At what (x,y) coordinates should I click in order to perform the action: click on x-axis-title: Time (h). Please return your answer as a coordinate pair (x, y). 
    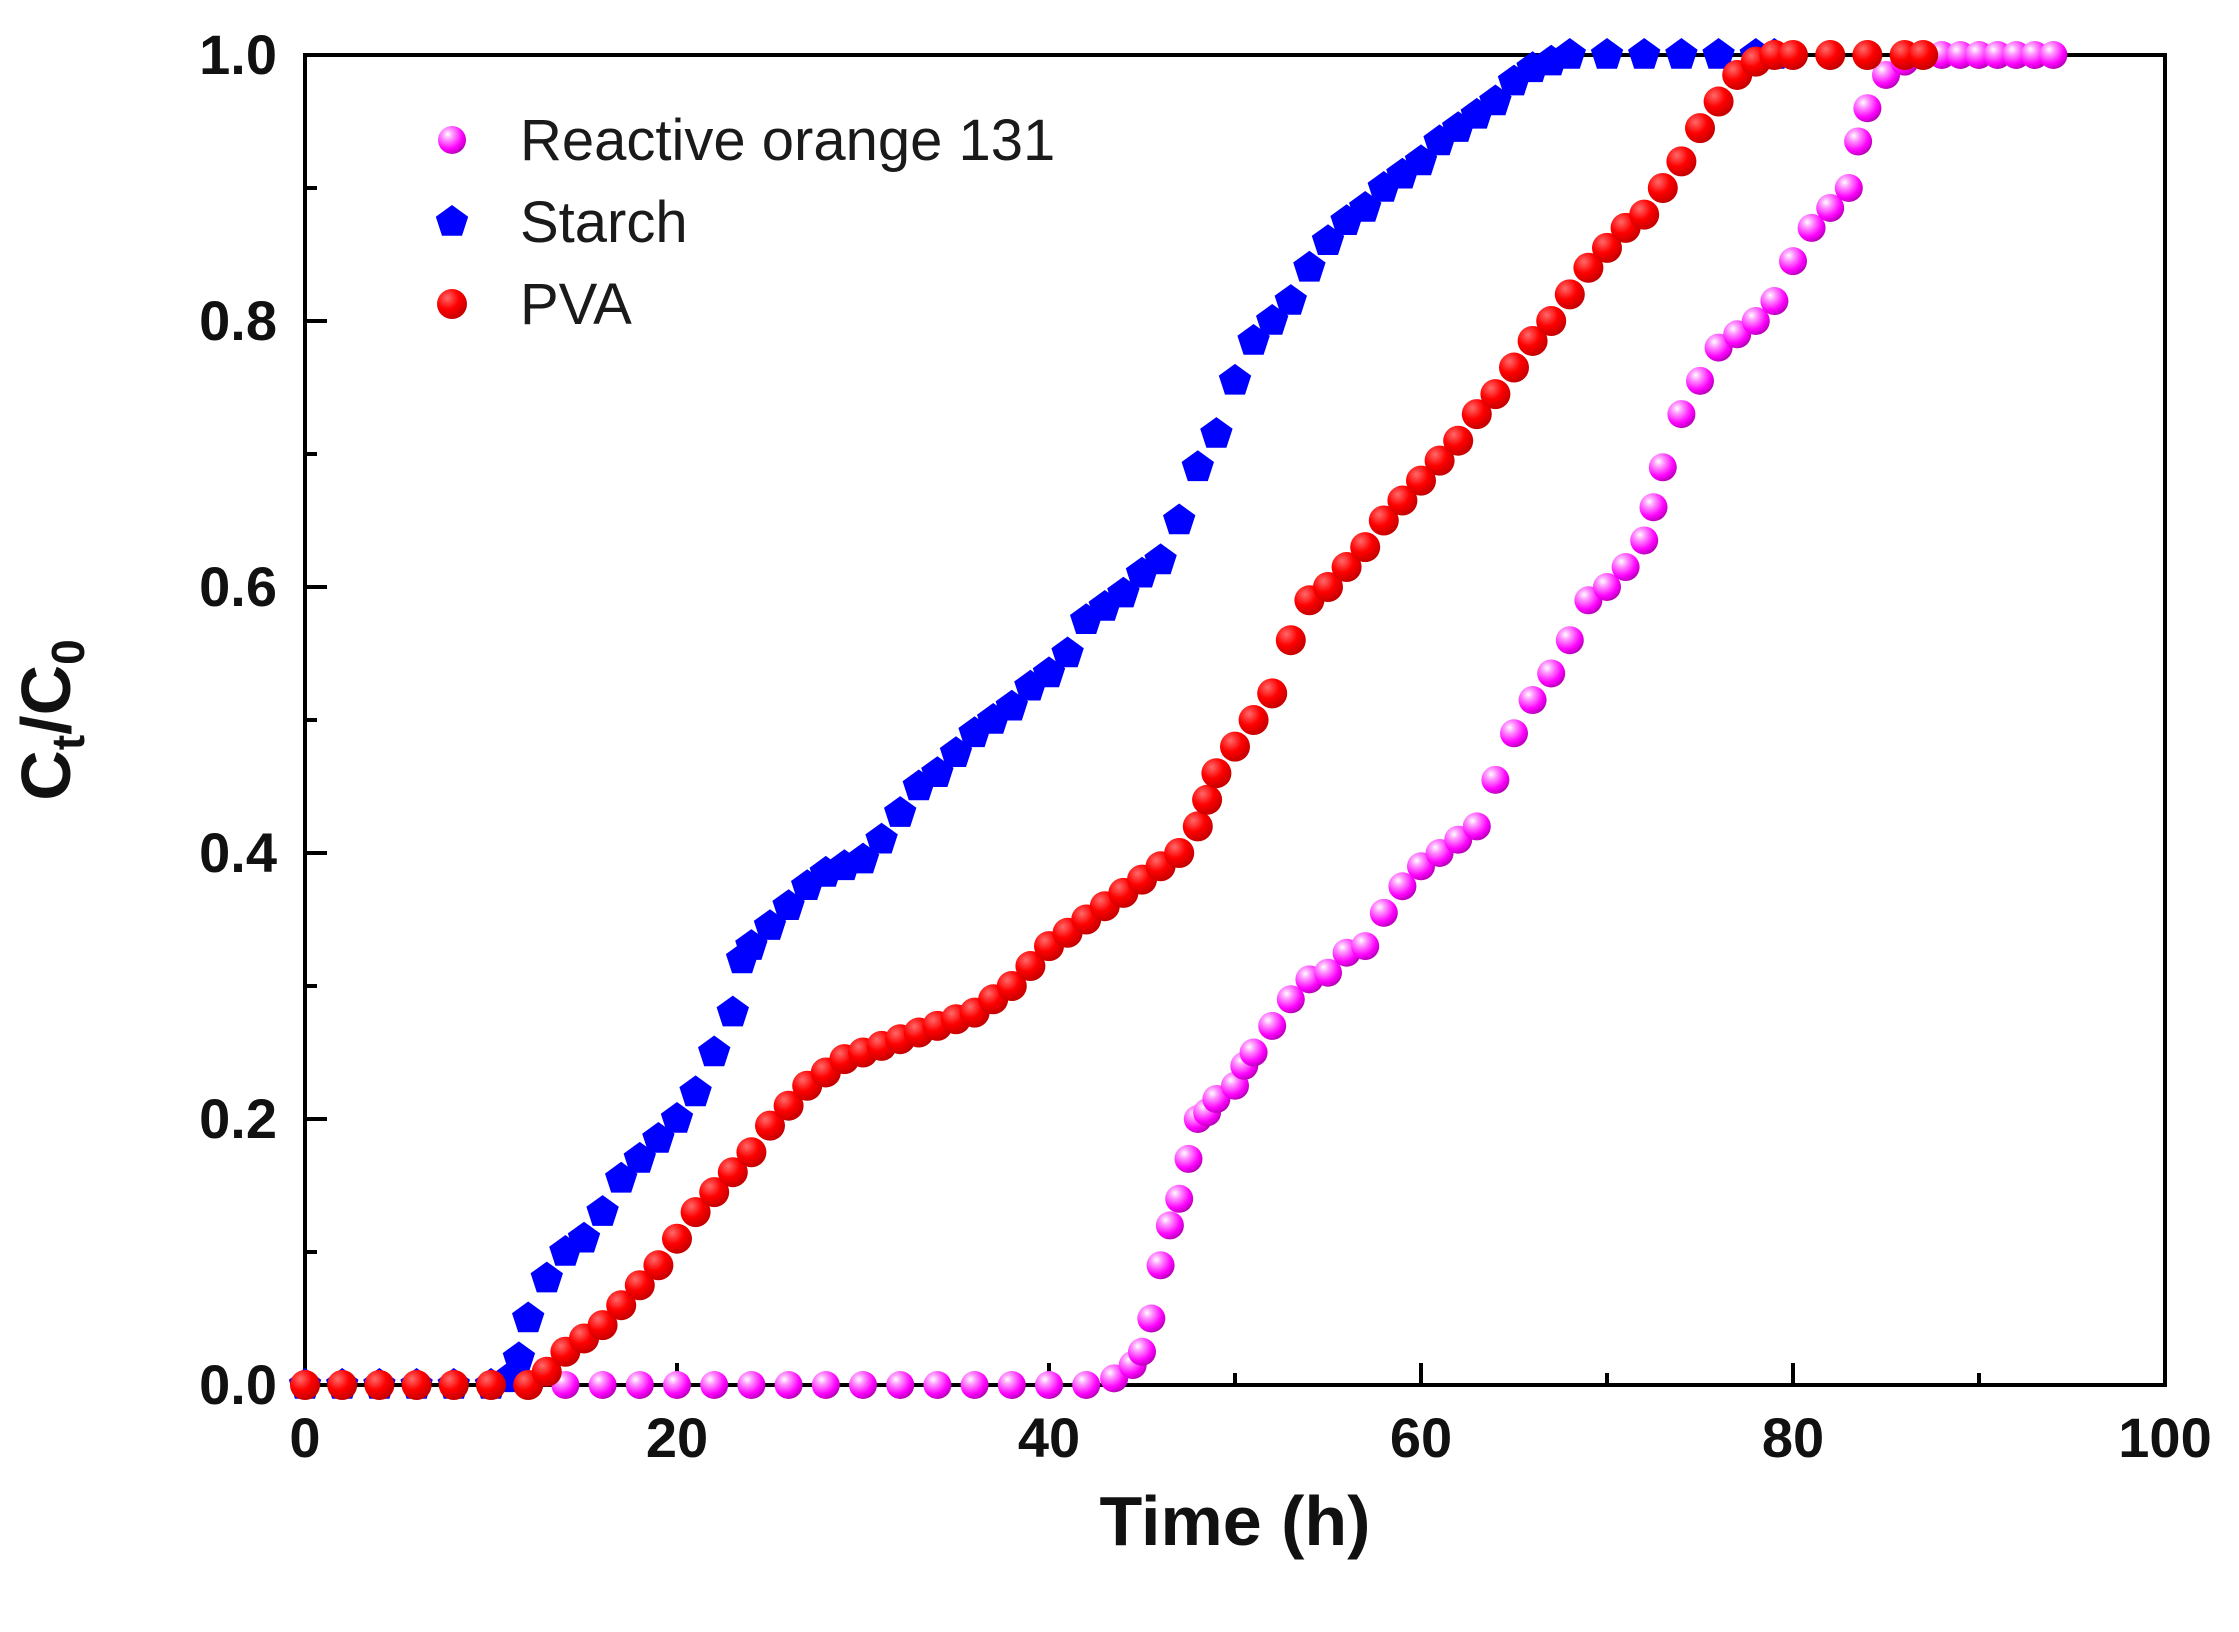
    Looking at the image, I should click on (1235, 1521).